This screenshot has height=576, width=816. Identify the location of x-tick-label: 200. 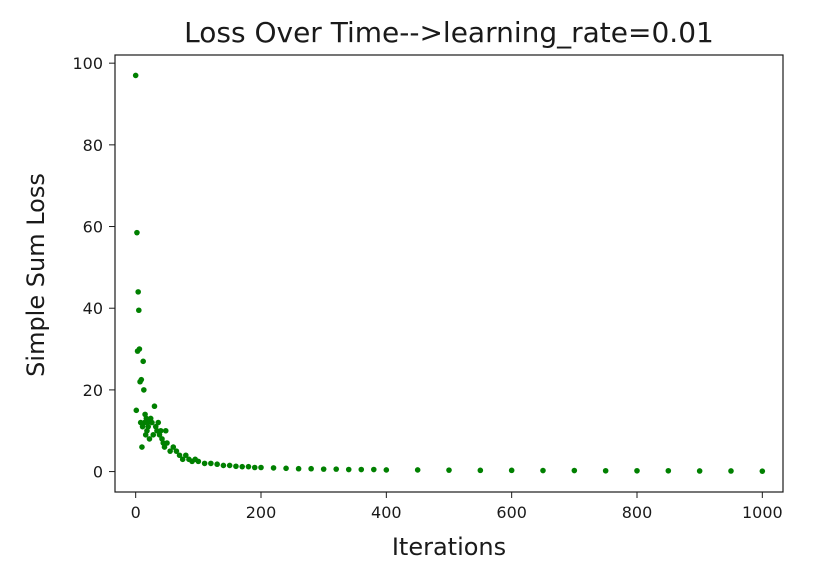
(261, 512).